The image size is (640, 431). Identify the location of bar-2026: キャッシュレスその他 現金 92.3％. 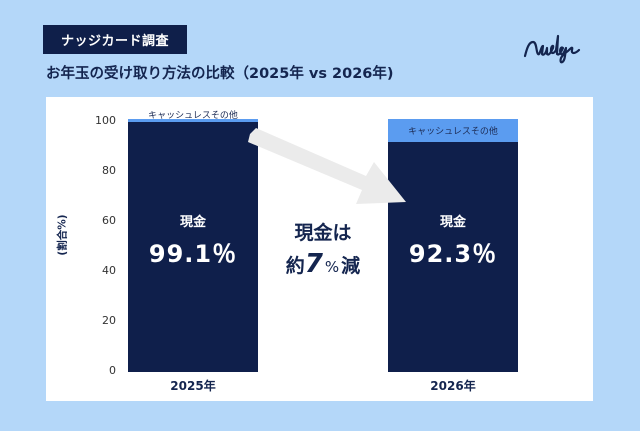
(453, 245).